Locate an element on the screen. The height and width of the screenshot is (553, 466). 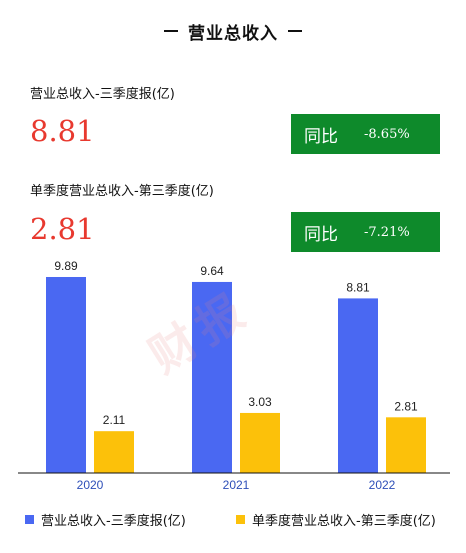
bar-quarterly-2020 is located at coordinates (114, 452).